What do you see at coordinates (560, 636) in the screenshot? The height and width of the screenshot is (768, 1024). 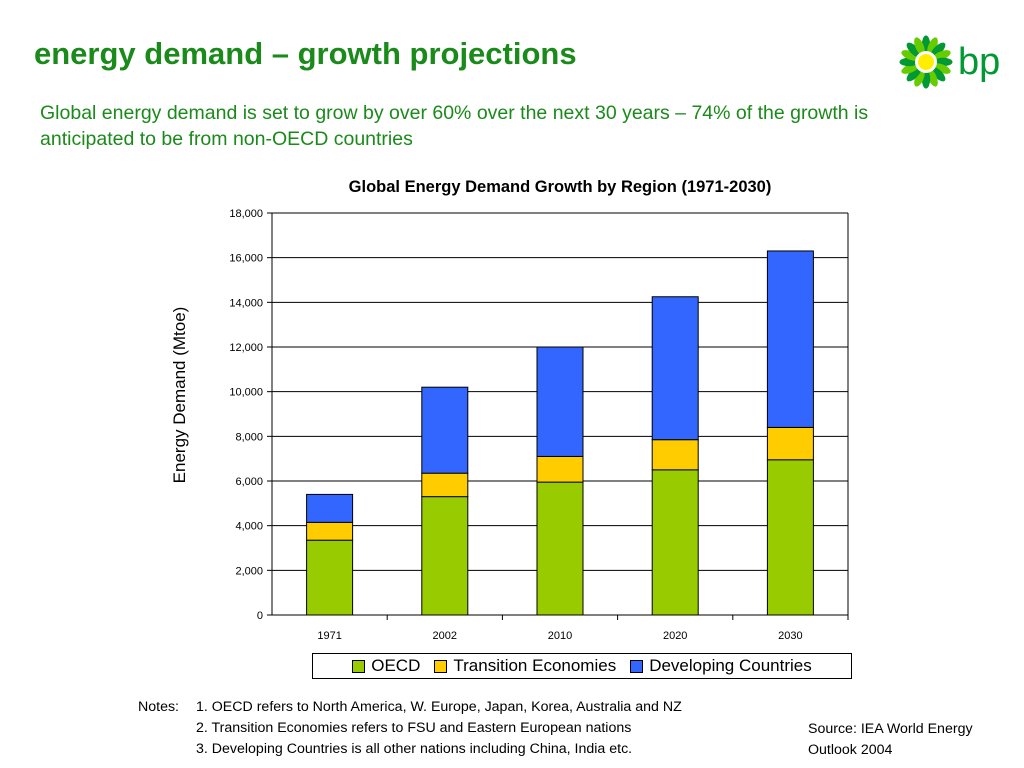 I see `x-tick-label: 2010` at bounding box center [560, 636].